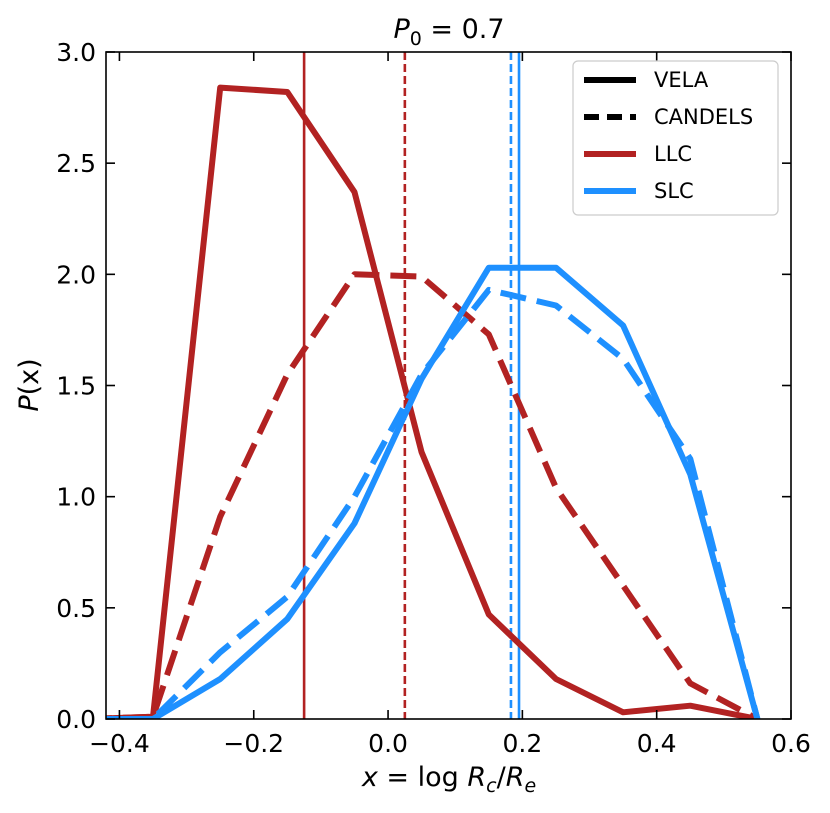 Image resolution: width=830 pixels, height=813 pixels. I want to click on legend-box, so click(675, 138).